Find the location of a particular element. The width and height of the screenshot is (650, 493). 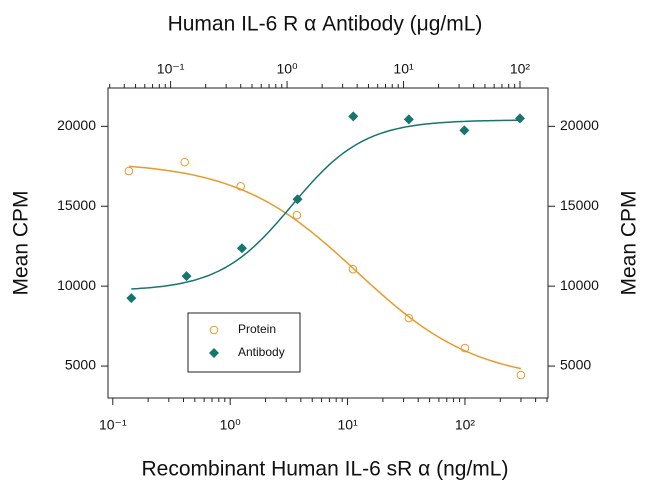

y-tick-label: 20000 is located at coordinates (76, 125).